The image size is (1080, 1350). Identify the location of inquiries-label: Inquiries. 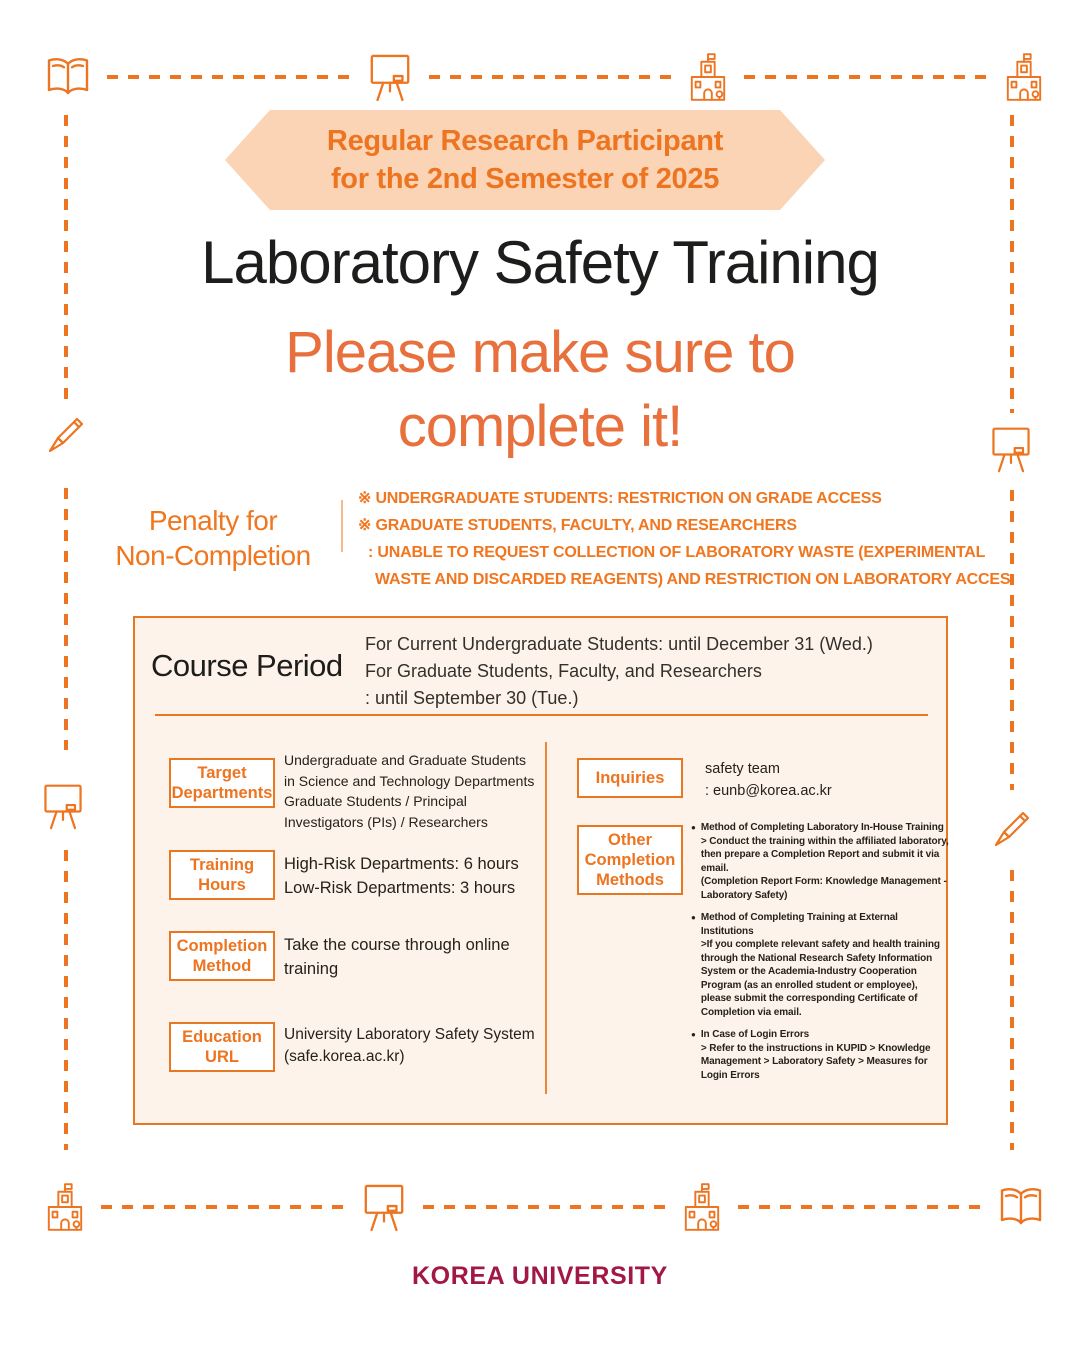
(630, 778).